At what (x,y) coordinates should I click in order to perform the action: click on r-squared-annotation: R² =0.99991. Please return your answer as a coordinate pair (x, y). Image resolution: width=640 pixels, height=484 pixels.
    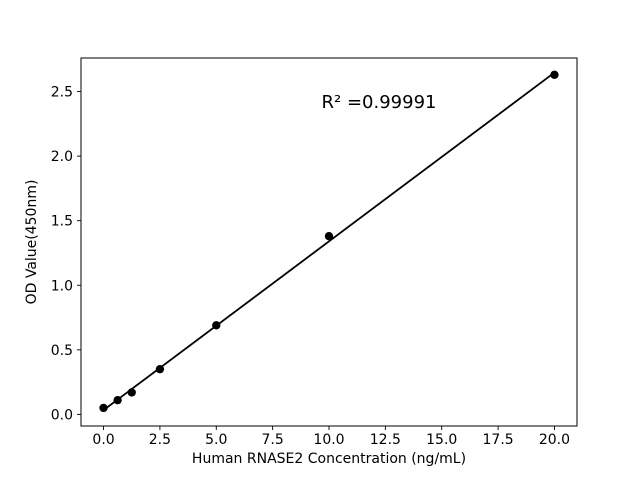
    Looking at the image, I should click on (379, 102).